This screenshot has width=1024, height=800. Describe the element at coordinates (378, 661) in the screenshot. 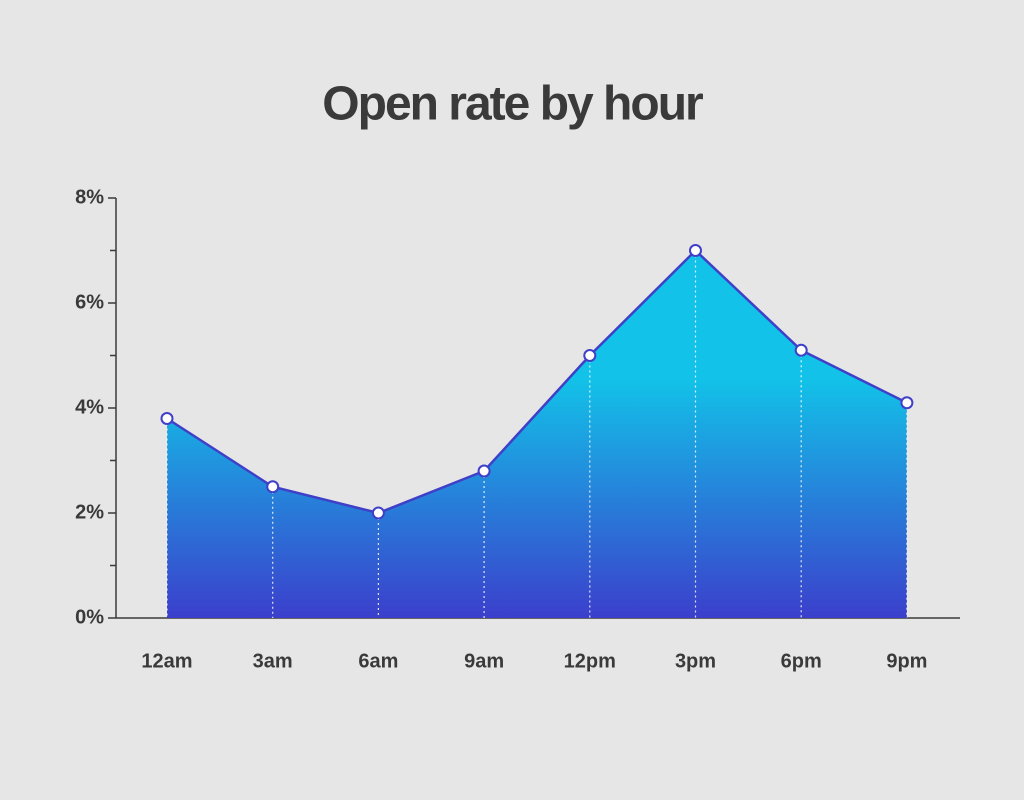

I see `x-tick-label: 6am` at that location.